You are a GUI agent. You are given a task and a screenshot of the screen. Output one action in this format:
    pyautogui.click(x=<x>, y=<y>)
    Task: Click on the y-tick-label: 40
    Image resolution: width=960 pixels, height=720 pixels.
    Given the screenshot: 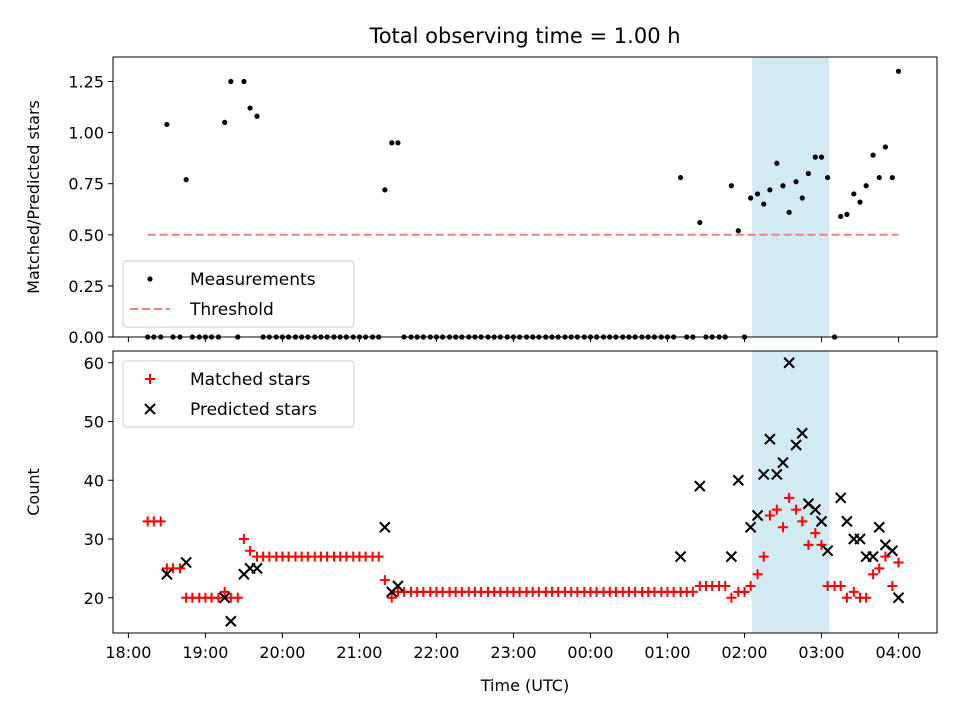 What is the action you would take?
    pyautogui.click(x=94, y=480)
    